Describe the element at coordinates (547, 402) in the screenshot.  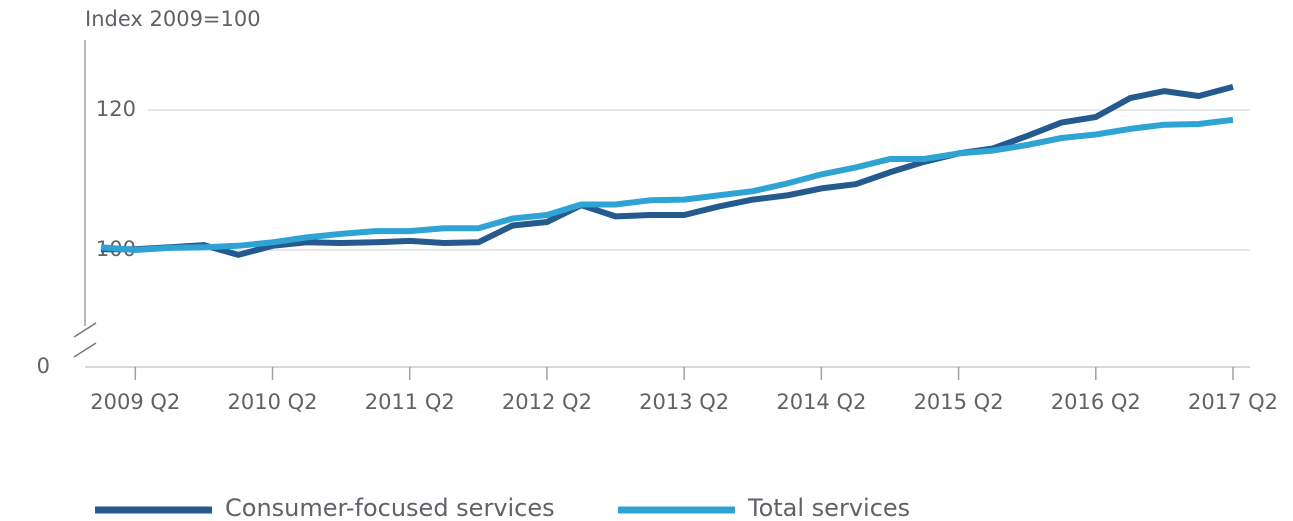
I see `x-tick-label: 2012 Q2` at that location.